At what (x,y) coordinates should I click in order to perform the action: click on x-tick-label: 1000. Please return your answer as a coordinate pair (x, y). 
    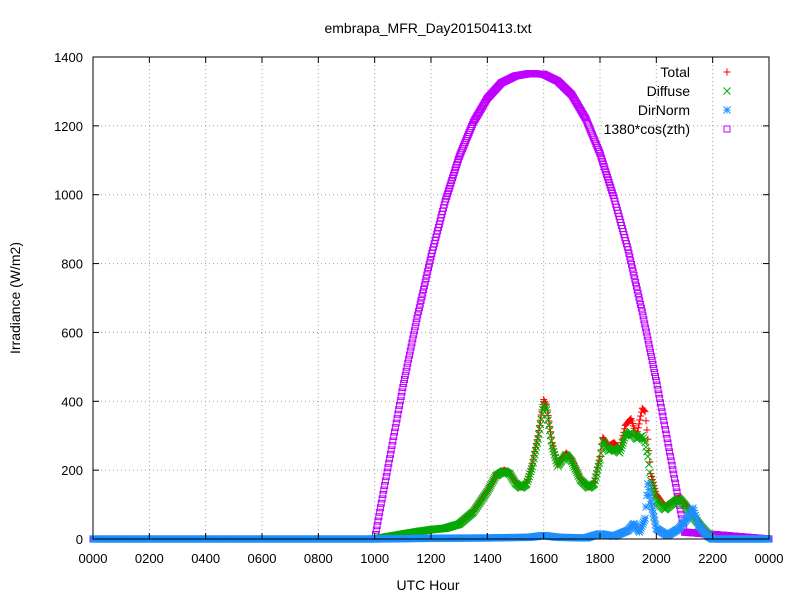
    Looking at the image, I should click on (374, 558).